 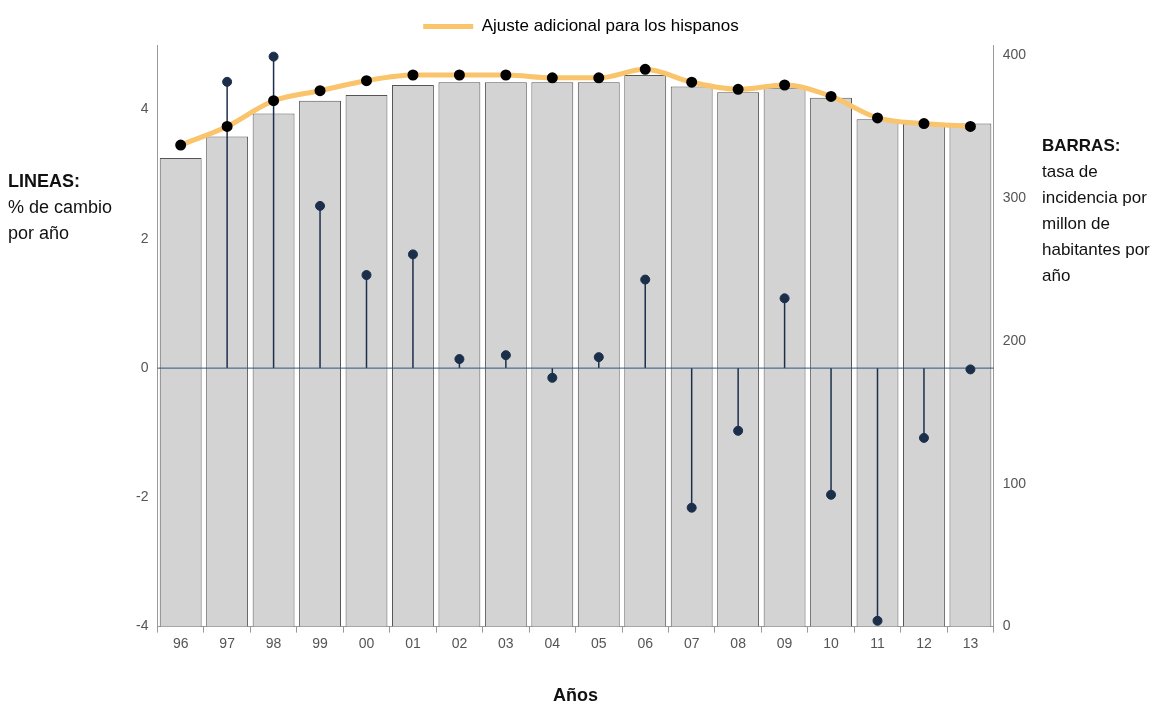 I want to click on y2-tick-label: 300, so click(x=1014, y=196).